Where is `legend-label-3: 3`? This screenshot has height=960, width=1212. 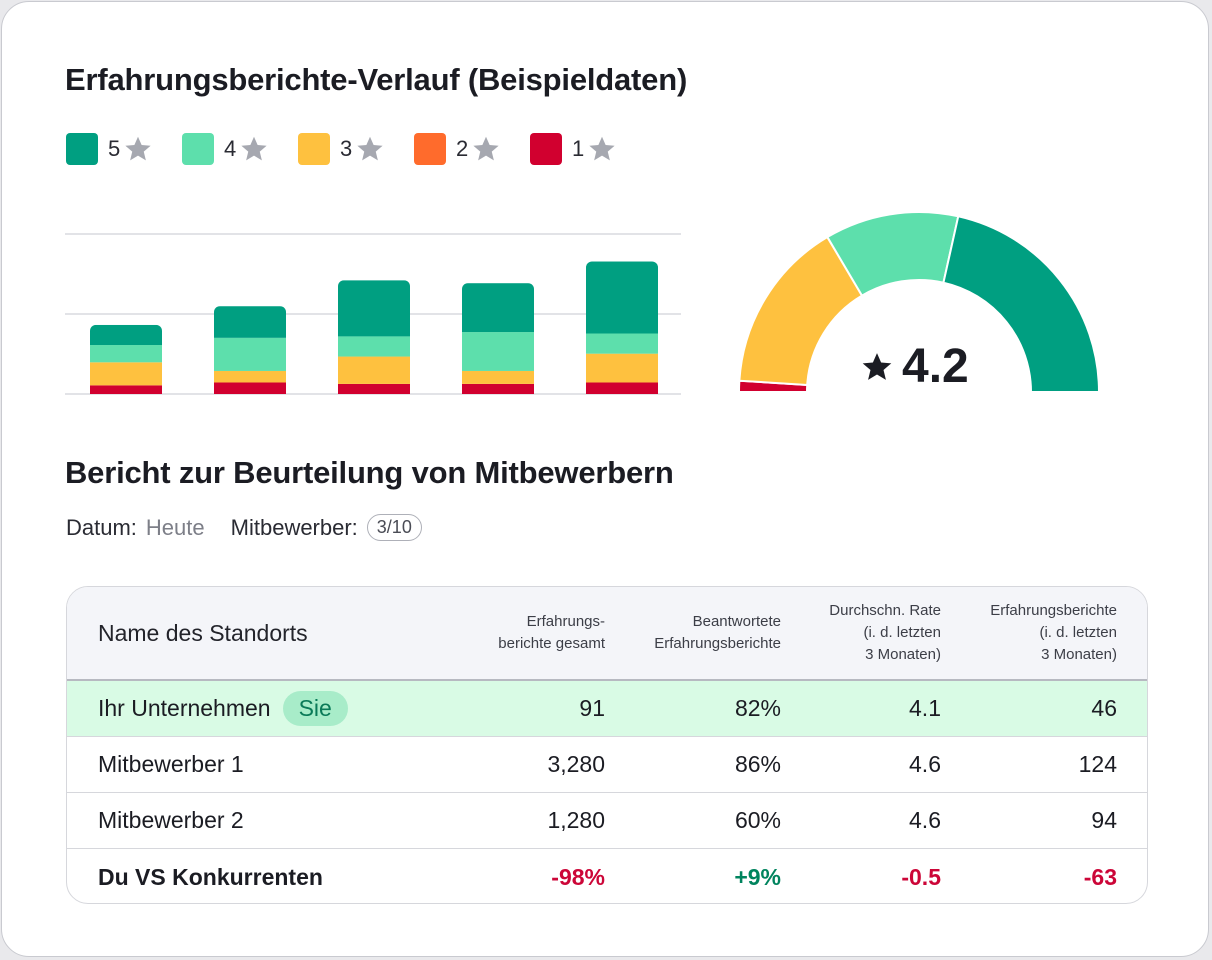
legend-label-3: 3 is located at coordinates (346, 148).